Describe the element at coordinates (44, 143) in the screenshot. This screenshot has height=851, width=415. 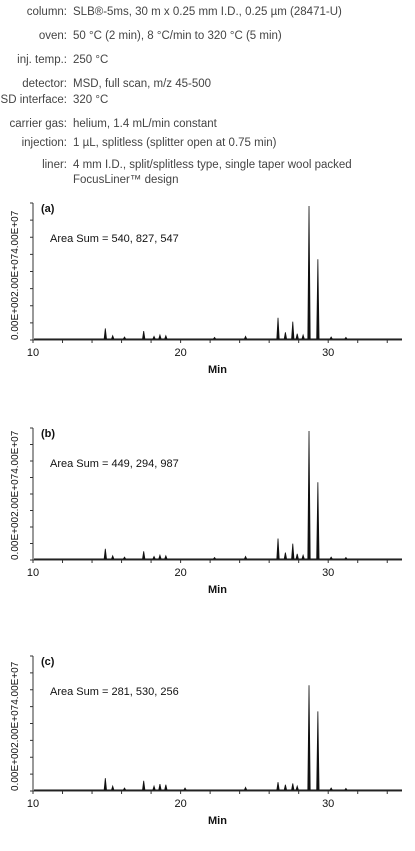
I see `param-label: injection:` at that location.